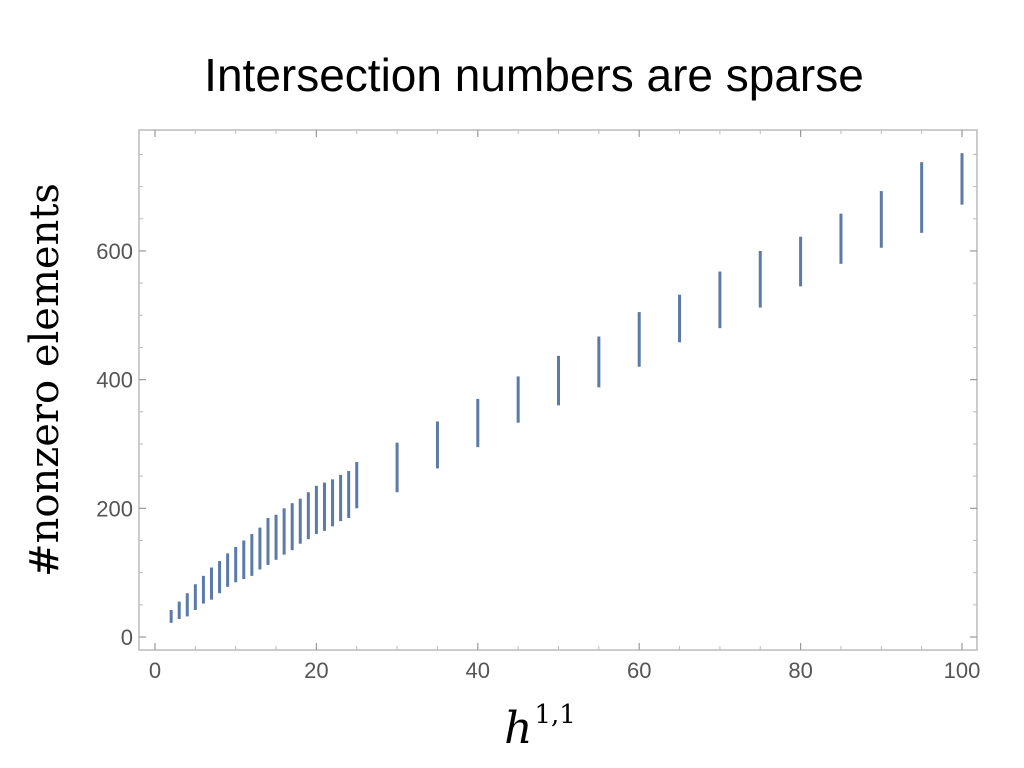  I want to click on y-tick-label: 0, so click(127, 637).